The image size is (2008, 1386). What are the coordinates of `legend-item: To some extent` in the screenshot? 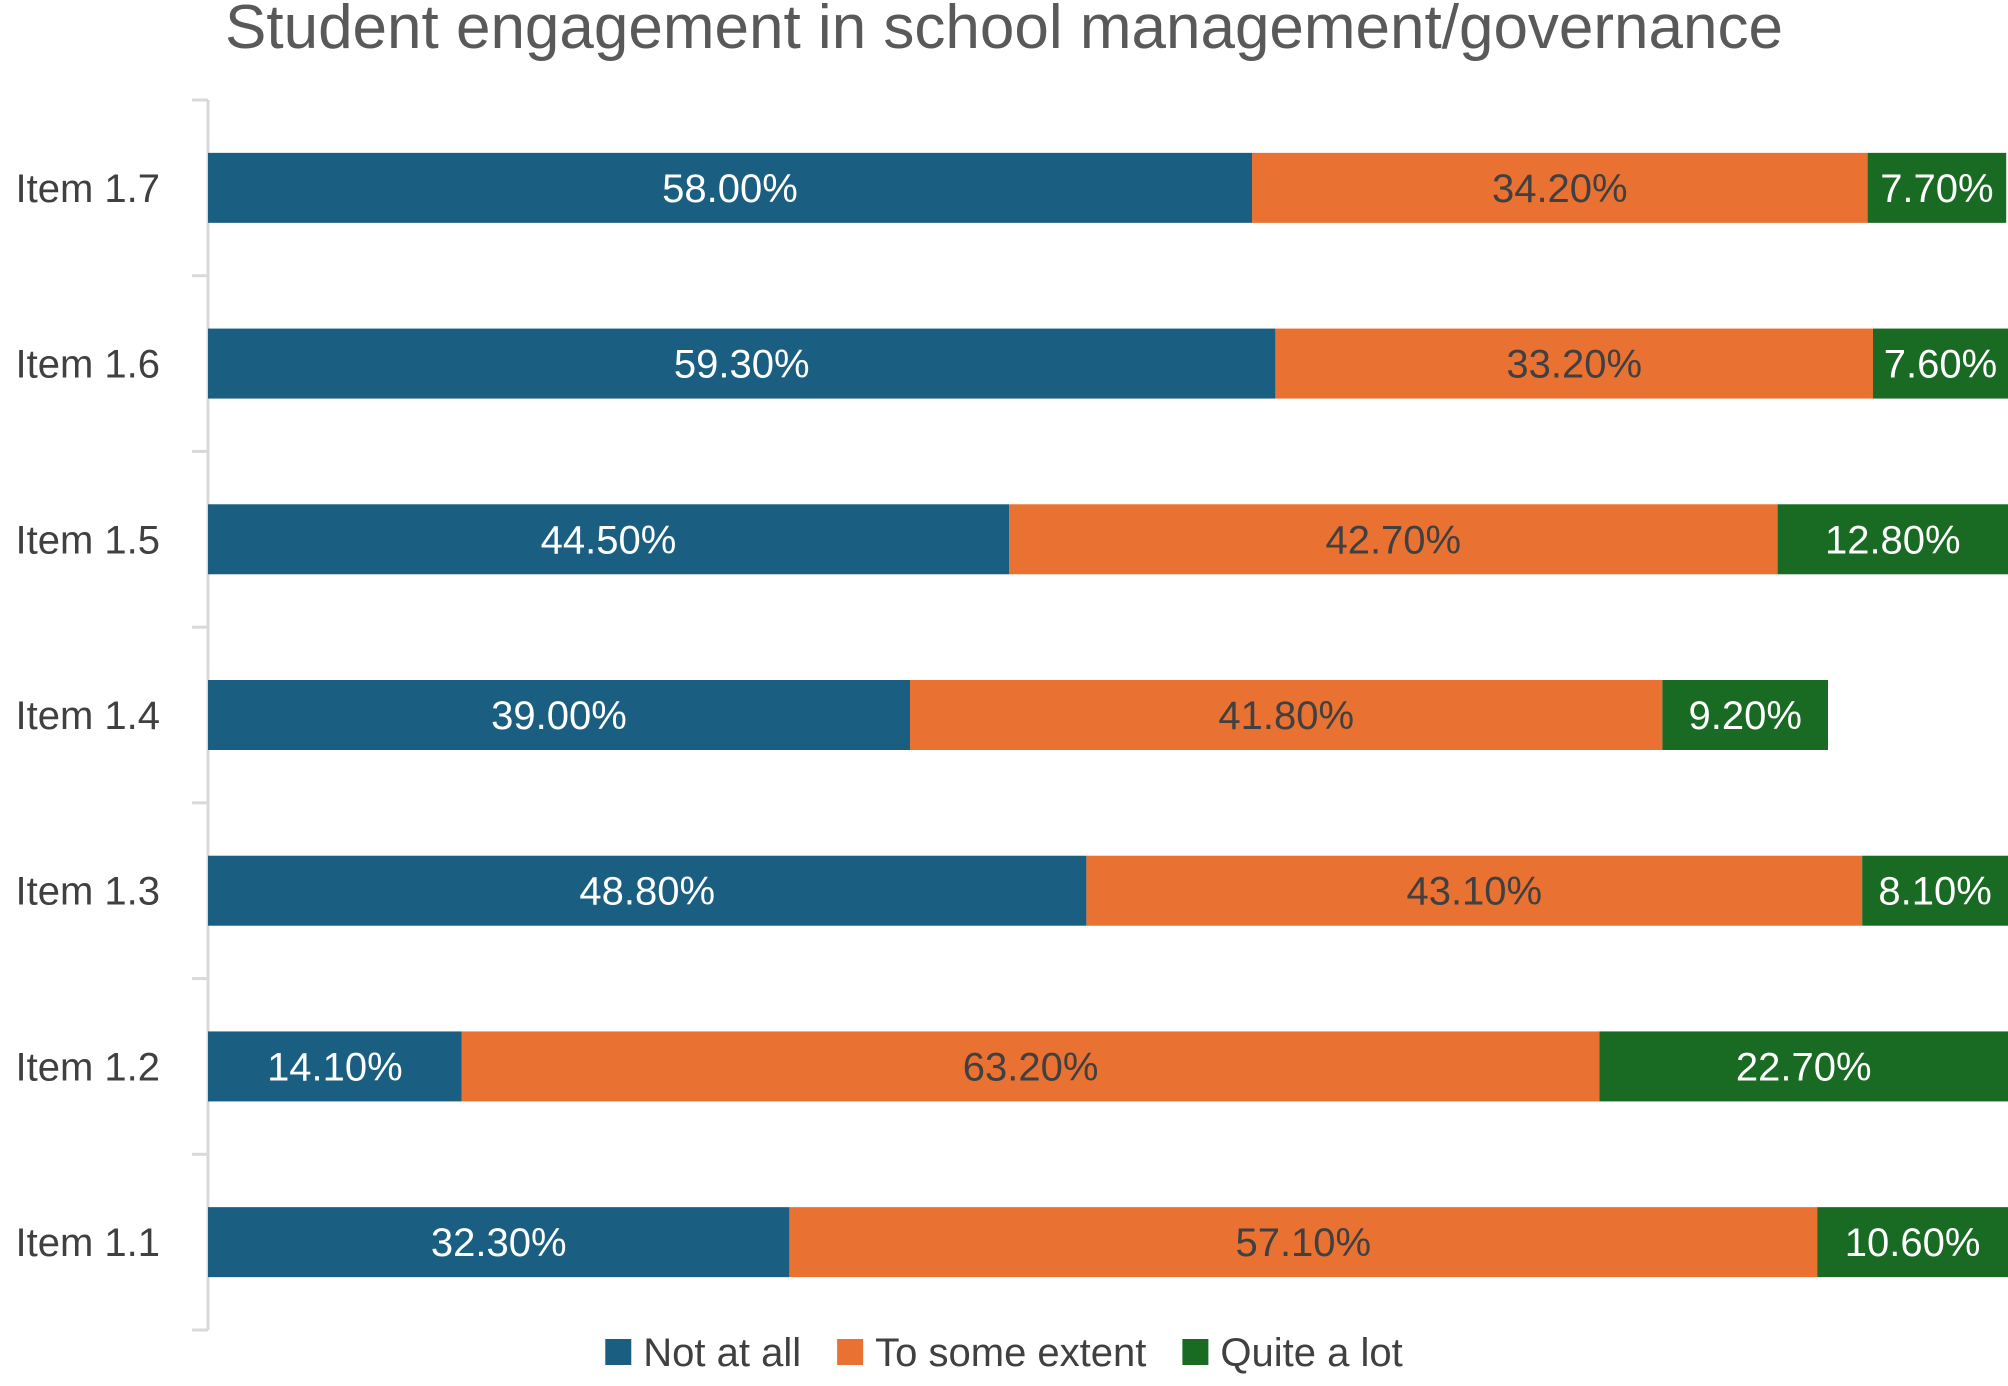 It's located at (991, 1353).